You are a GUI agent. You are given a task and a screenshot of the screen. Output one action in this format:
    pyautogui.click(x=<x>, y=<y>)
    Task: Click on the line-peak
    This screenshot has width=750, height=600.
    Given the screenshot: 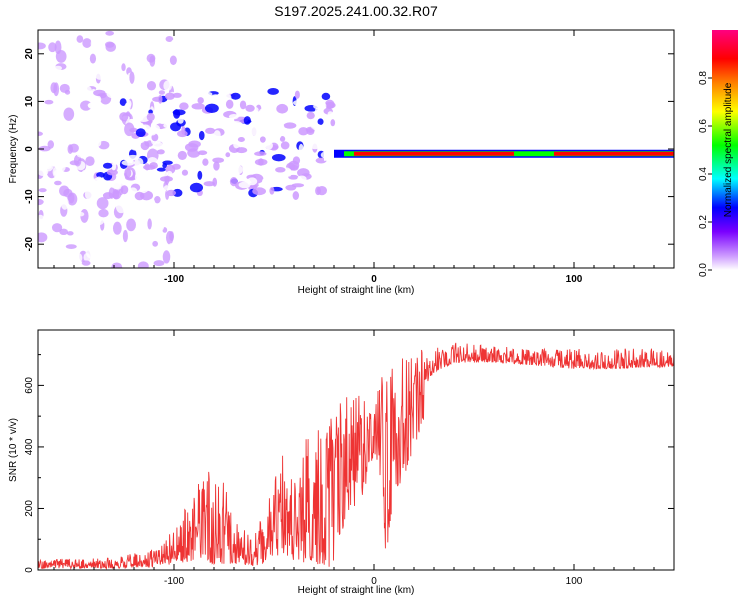 What is the action you would take?
    pyautogui.click(x=434, y=153)
    